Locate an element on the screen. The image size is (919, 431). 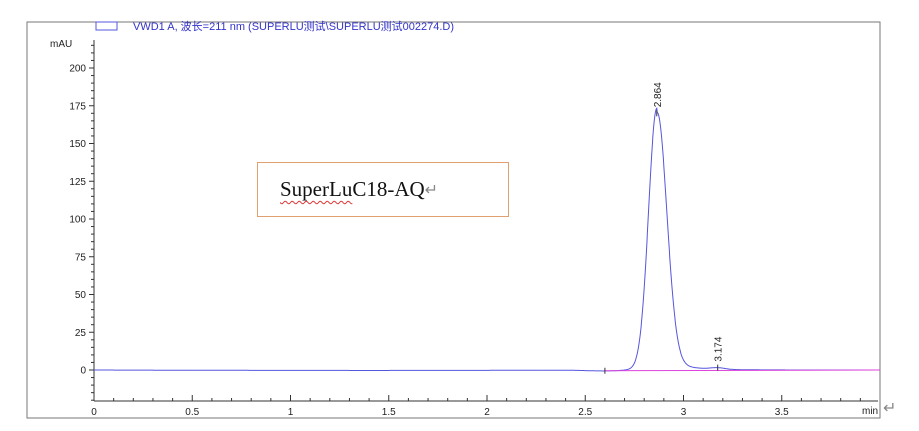
integration-baseline is located at coordinates (742, 370).